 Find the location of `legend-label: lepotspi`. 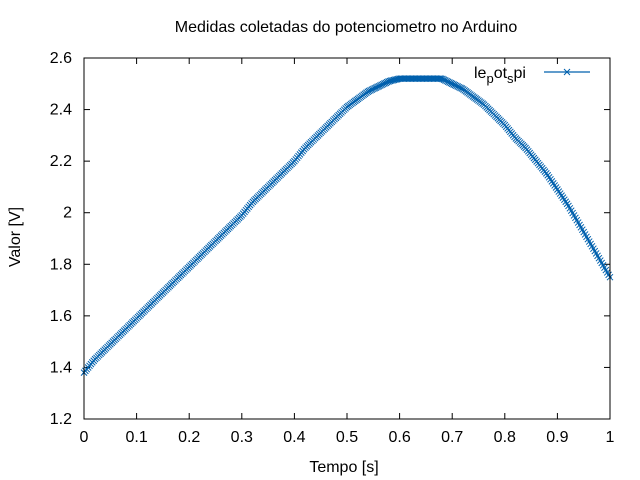

legend-label: lepotspi is located at coordinates (500, 75).